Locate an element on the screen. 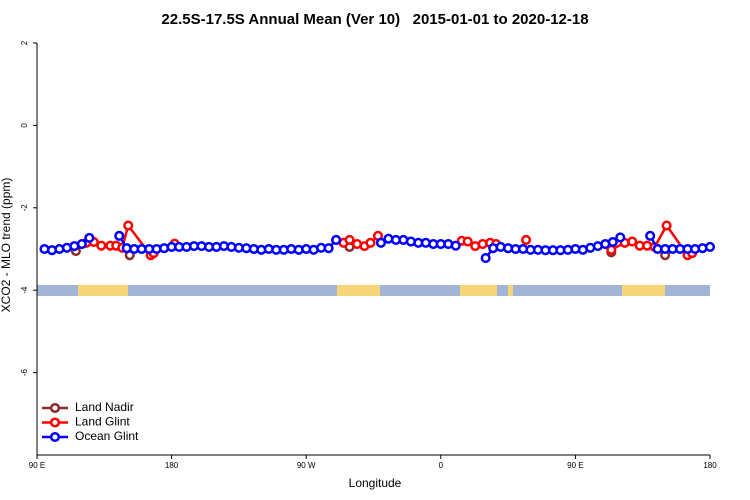  x-tick-label: 90 W is located at coordinates (306, 465).